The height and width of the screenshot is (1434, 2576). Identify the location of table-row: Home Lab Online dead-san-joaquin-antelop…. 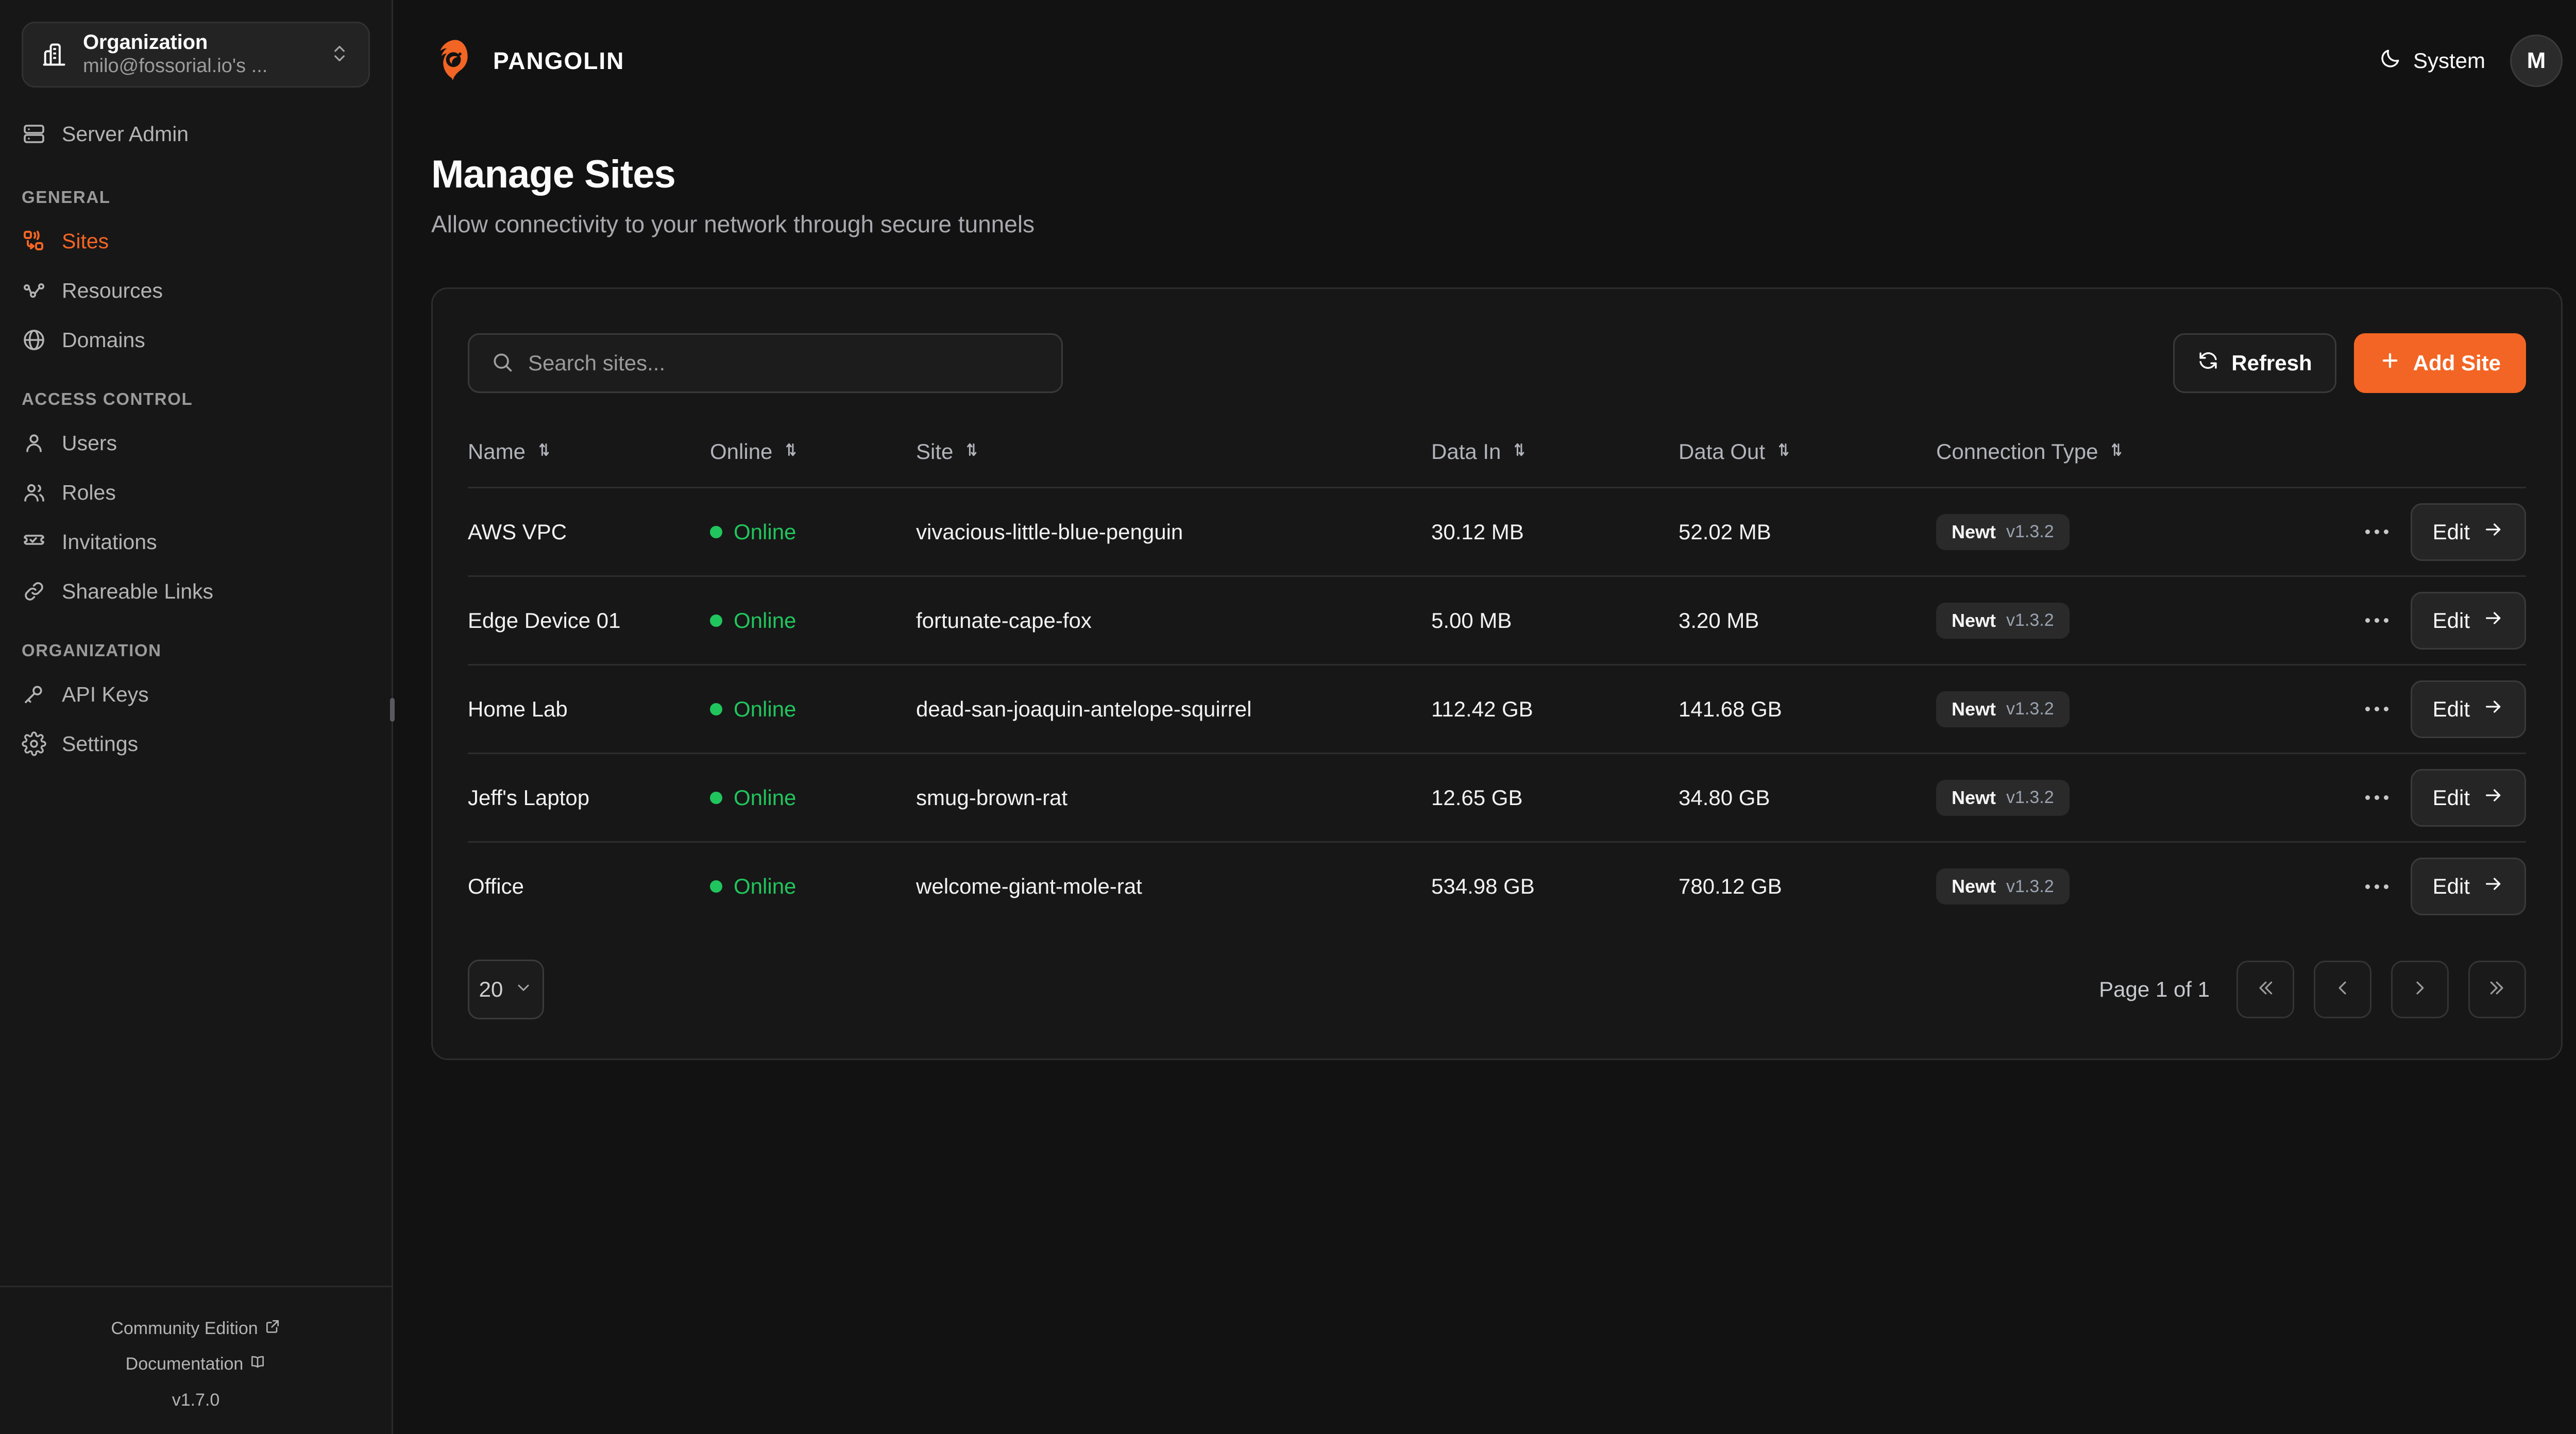
(1497, 709).